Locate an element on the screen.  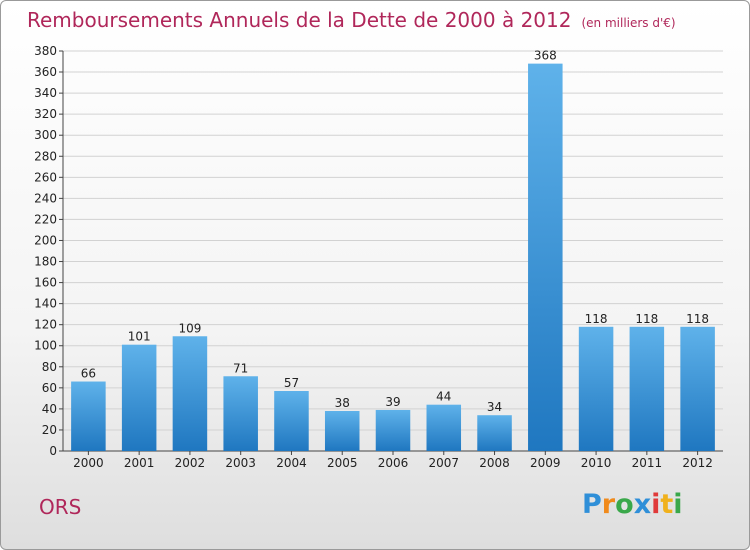
unit-note: (en milliers d'€) is located at coordinates (628, 23).